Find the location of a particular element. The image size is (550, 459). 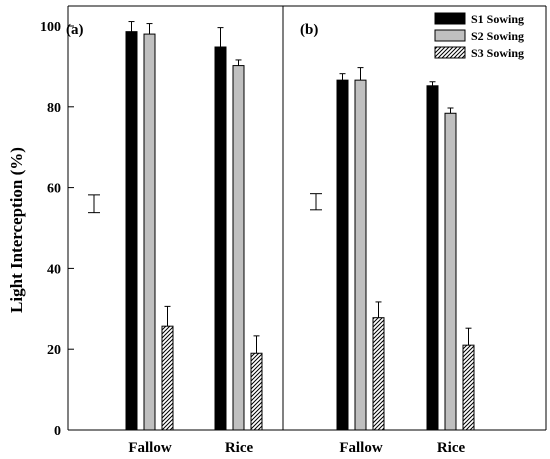

y-tick-label: 20 is located at coordinates (54, 350).